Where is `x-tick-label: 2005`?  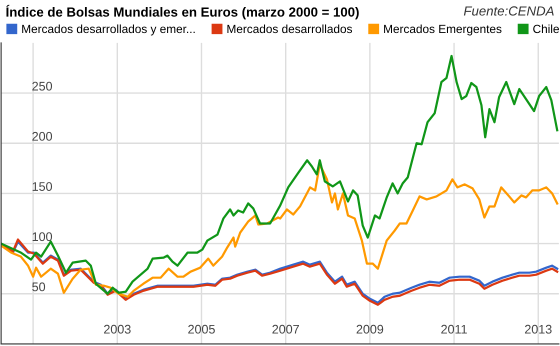
x-tick-label: 2005 is located at coordinates (201, 329).